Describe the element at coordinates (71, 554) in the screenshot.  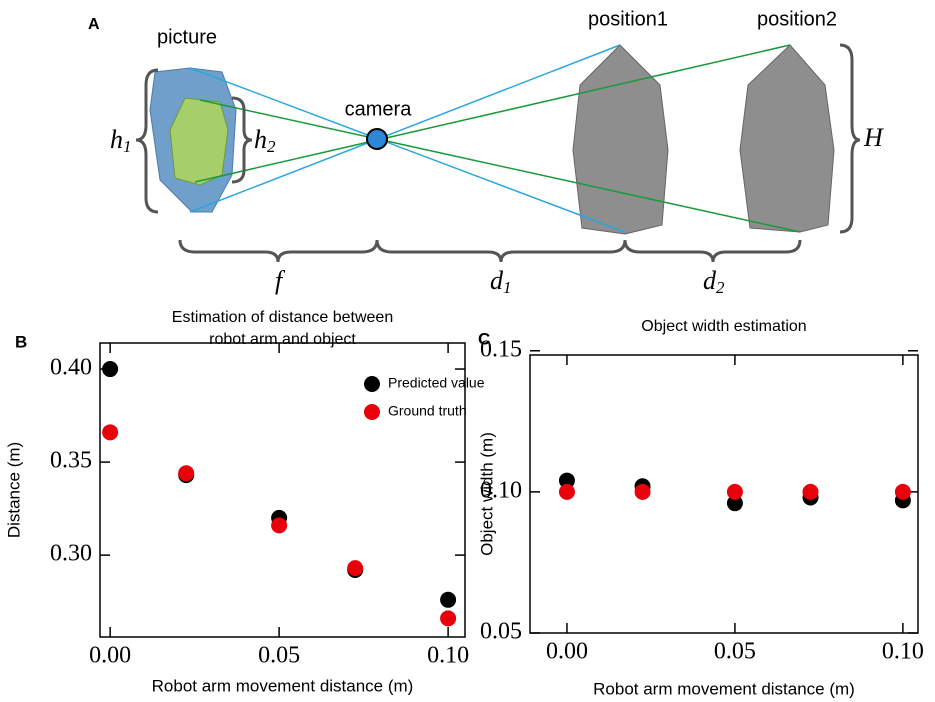
I see `y-tick-label: 0.30` at that location.